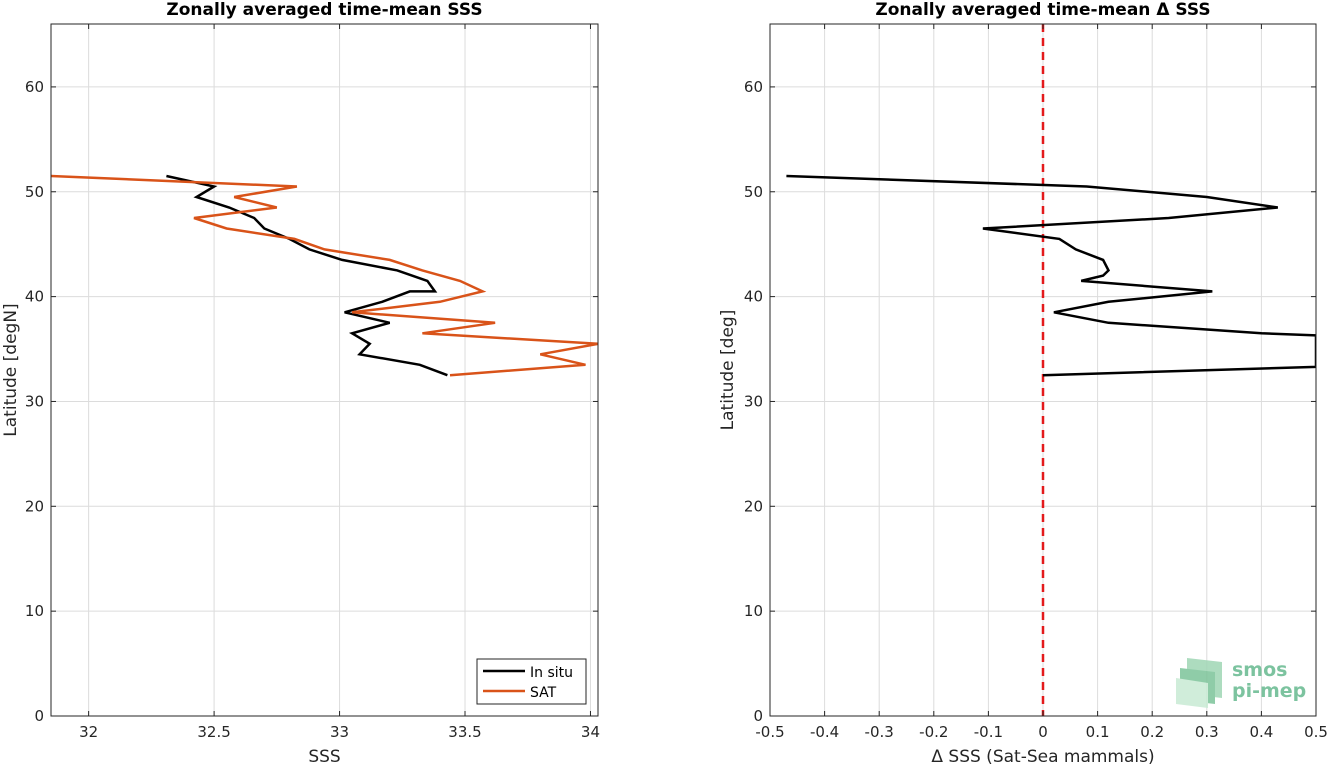 This screenshot has height=765, width=1327. I want to click on right-x-tick-label: -0.5, so click(769, 732).